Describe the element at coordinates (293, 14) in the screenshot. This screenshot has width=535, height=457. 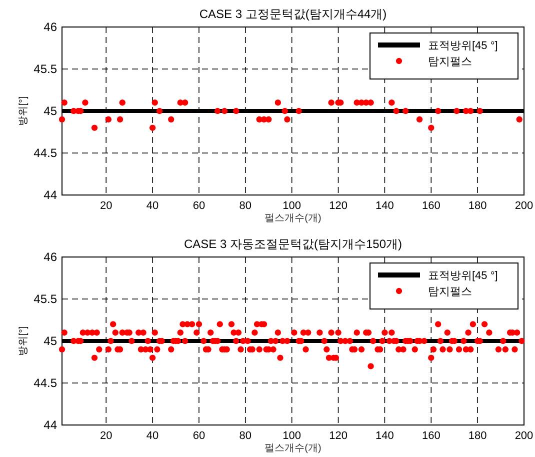
I see `chart-title: CASE 3 고정문턱값(탐지개수44개)` at that location.